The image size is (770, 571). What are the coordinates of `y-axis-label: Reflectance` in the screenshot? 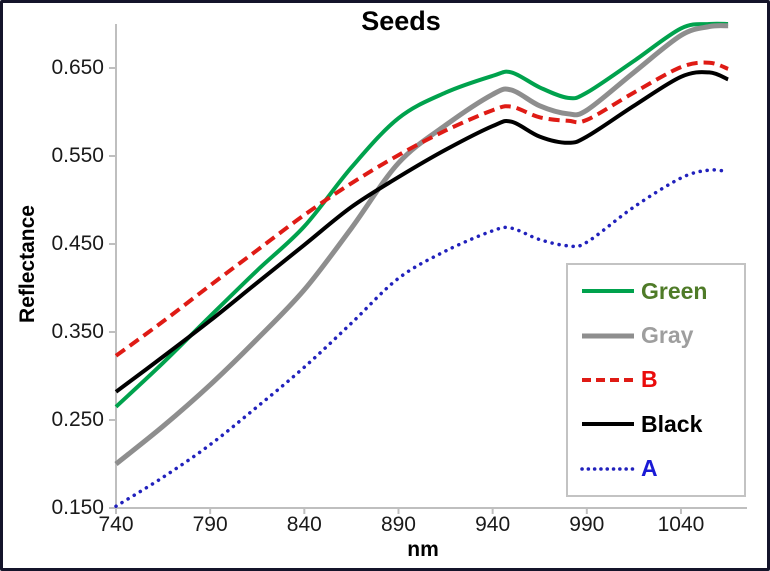 It's located at (27, 264).